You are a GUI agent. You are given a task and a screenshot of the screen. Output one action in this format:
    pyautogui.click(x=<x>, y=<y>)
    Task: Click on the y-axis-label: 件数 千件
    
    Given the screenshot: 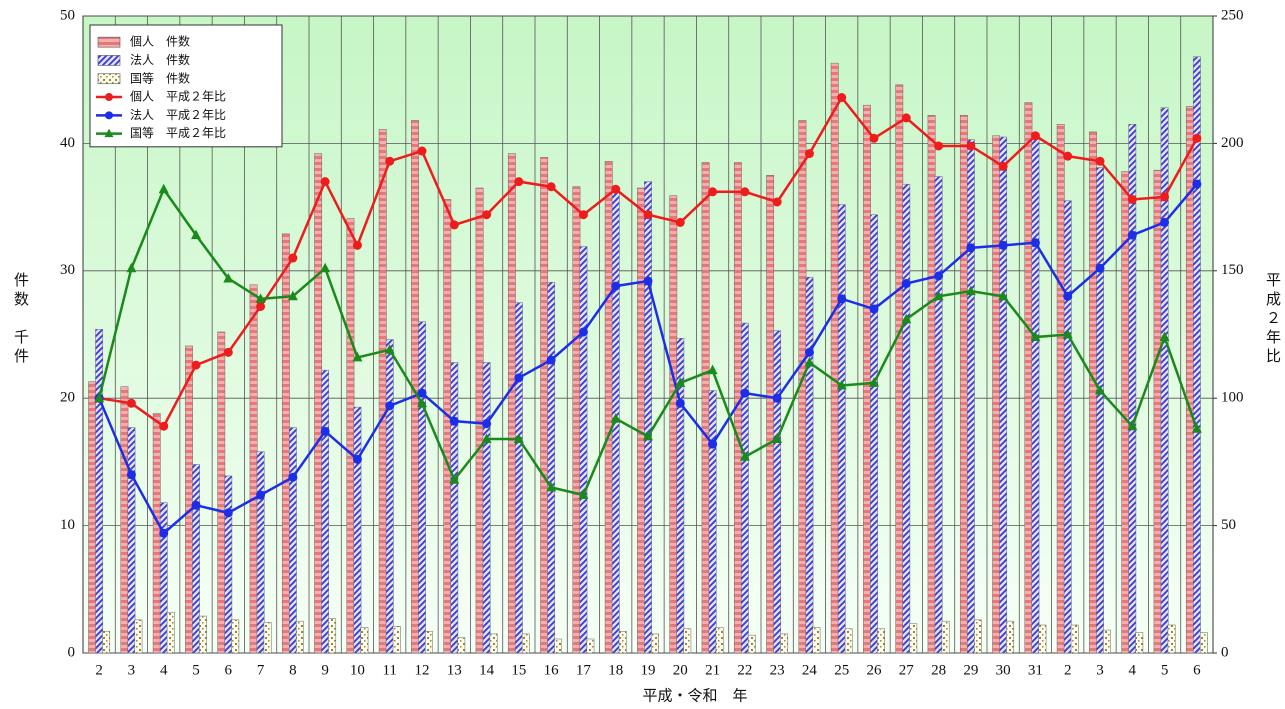 What is the action you would take?
    pyautogui.click(x=20, y=319)
    